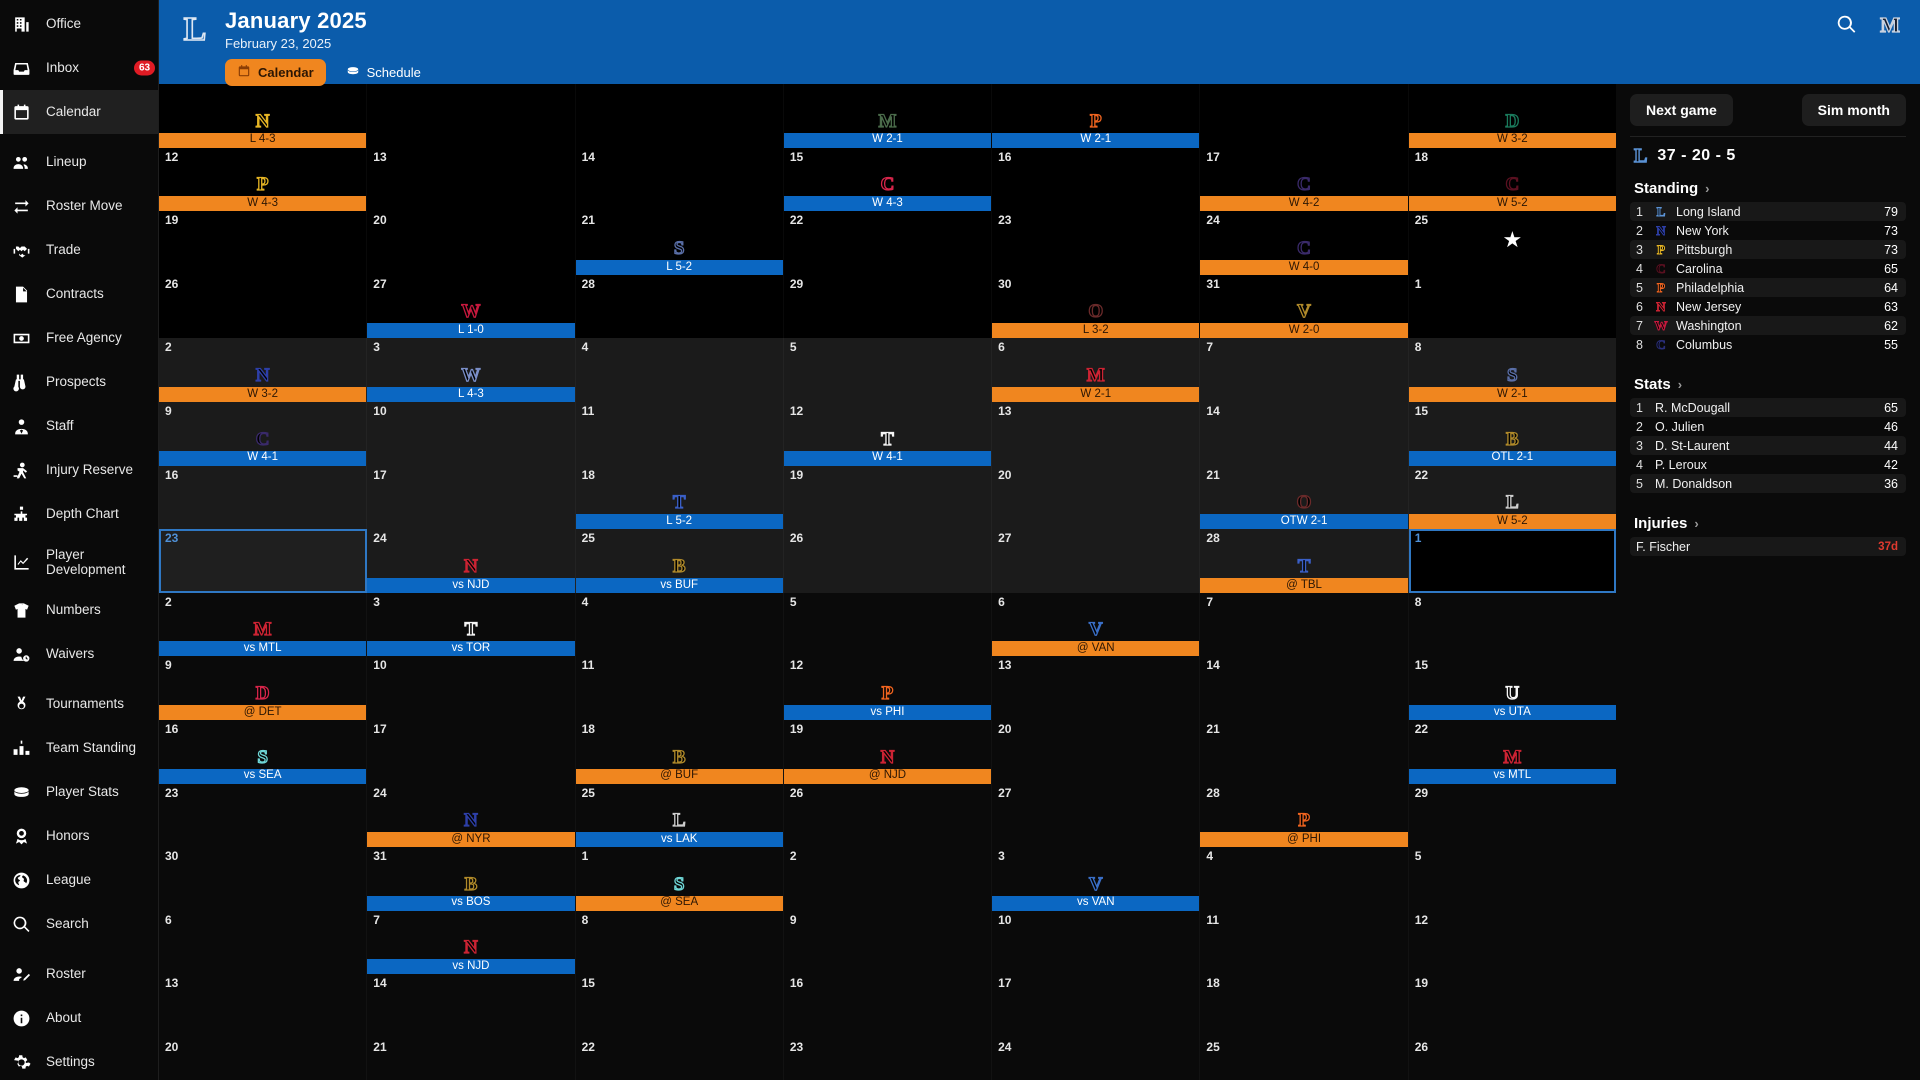 This screenshot has width=1920, height=1080. I want to click on calendar-day-cell: 24 N @ NYR, so click(471, 816).